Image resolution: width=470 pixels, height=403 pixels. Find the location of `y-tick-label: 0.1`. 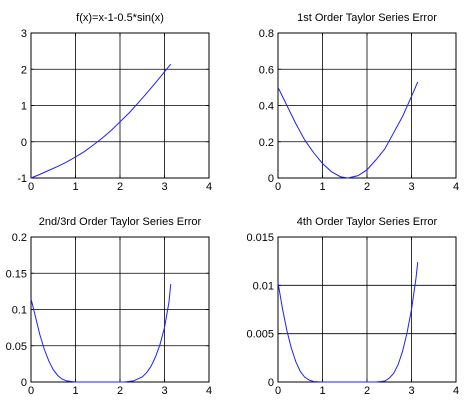

y-tick-label: 0.1 is located at coordinates (19, 311).